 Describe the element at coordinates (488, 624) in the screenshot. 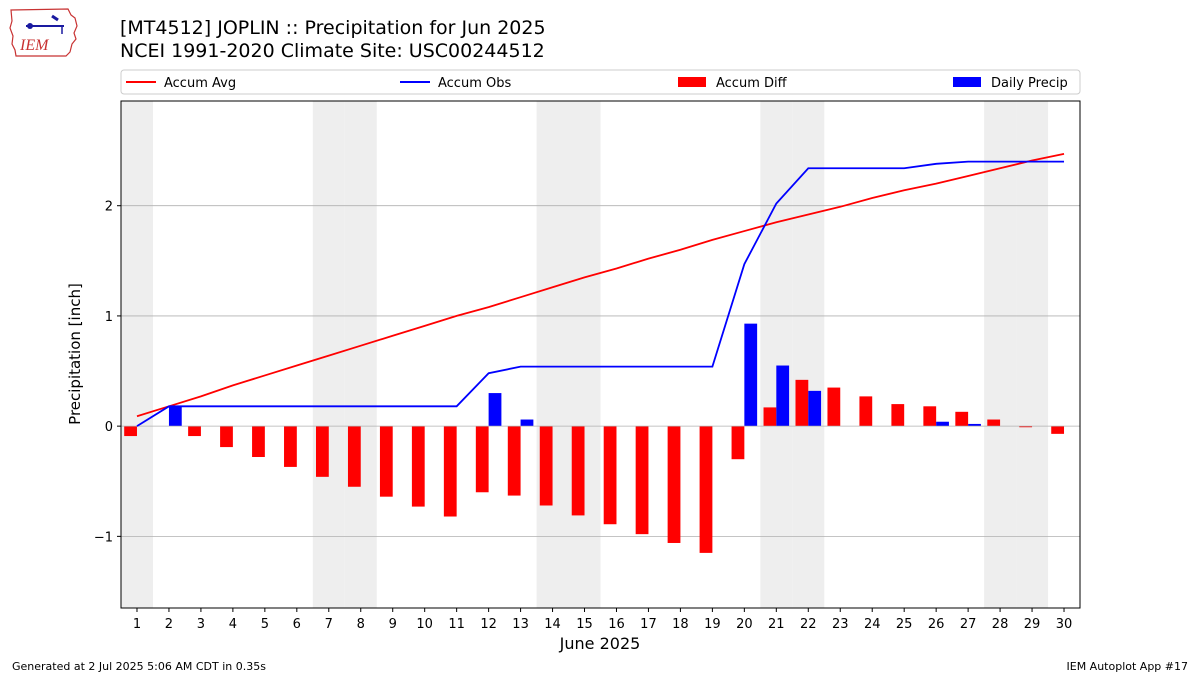

I see `x-tick-label: 12` at that location.